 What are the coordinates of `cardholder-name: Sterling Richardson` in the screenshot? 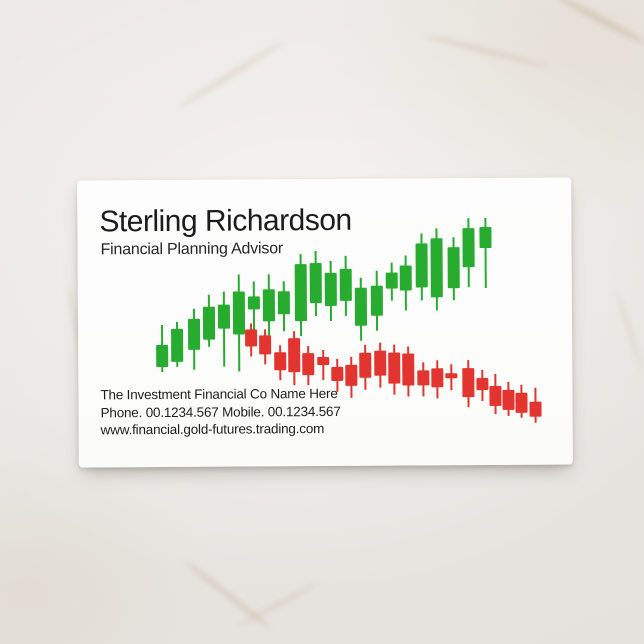 It's located at (225, 221).